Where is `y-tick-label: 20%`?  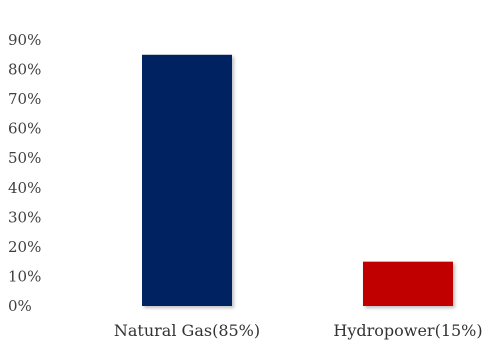
y-tick-label: 20% is located at coordinates (24, 247).